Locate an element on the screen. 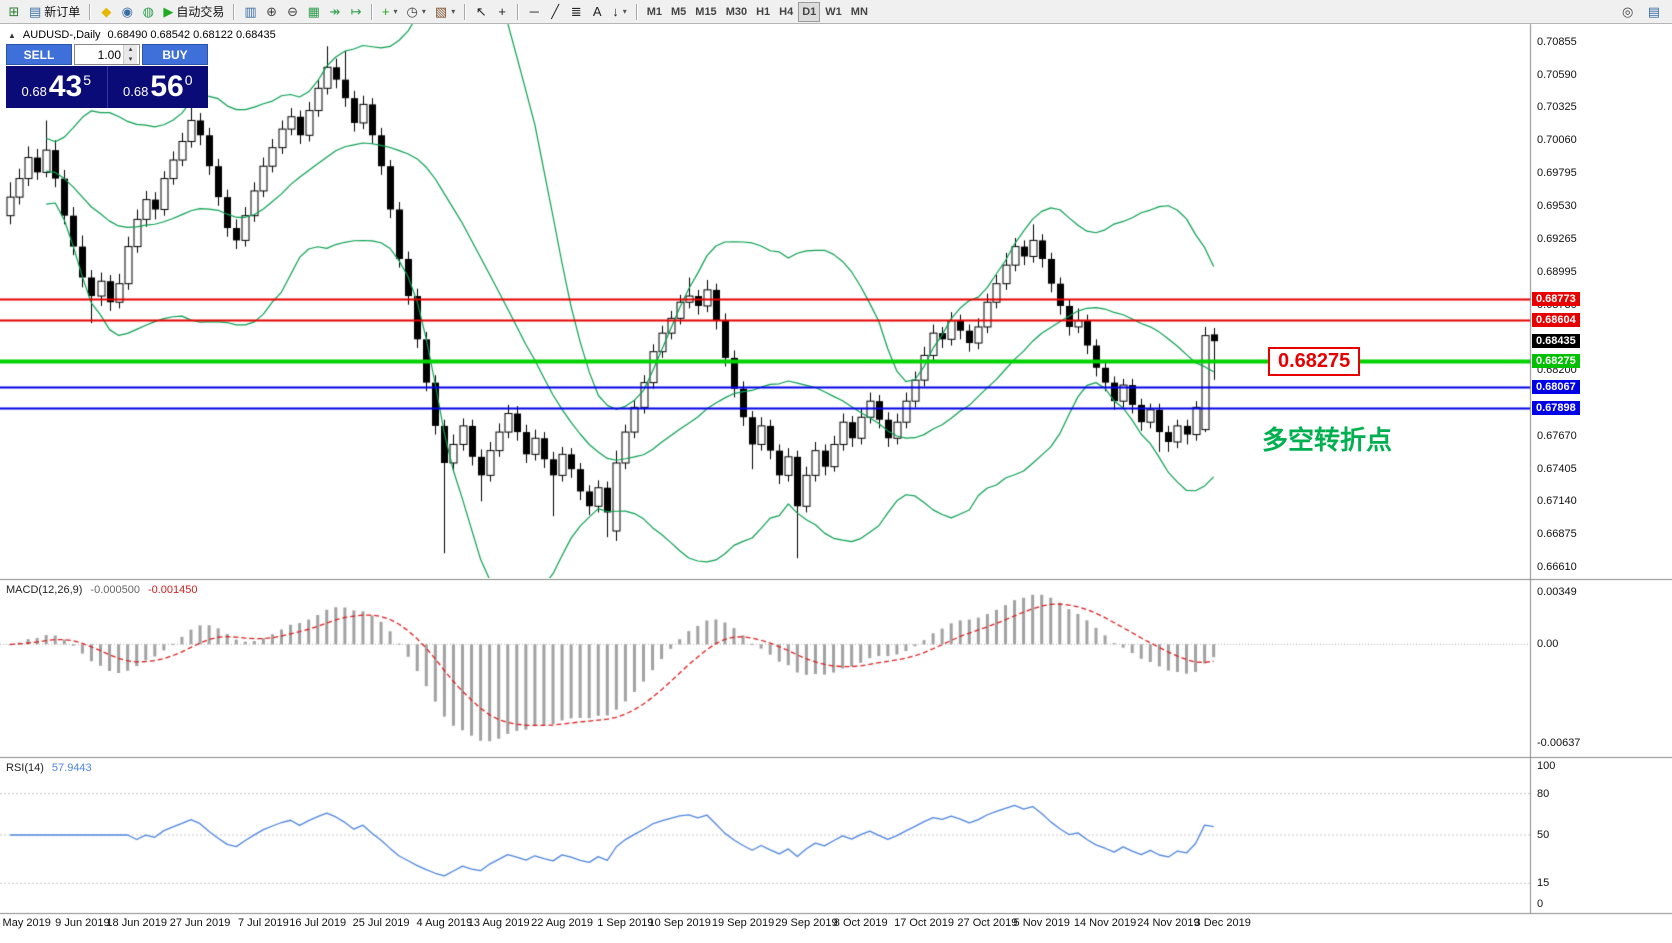  periods-dropdown: ◷ ▾ is located at coordinates (416, 12).